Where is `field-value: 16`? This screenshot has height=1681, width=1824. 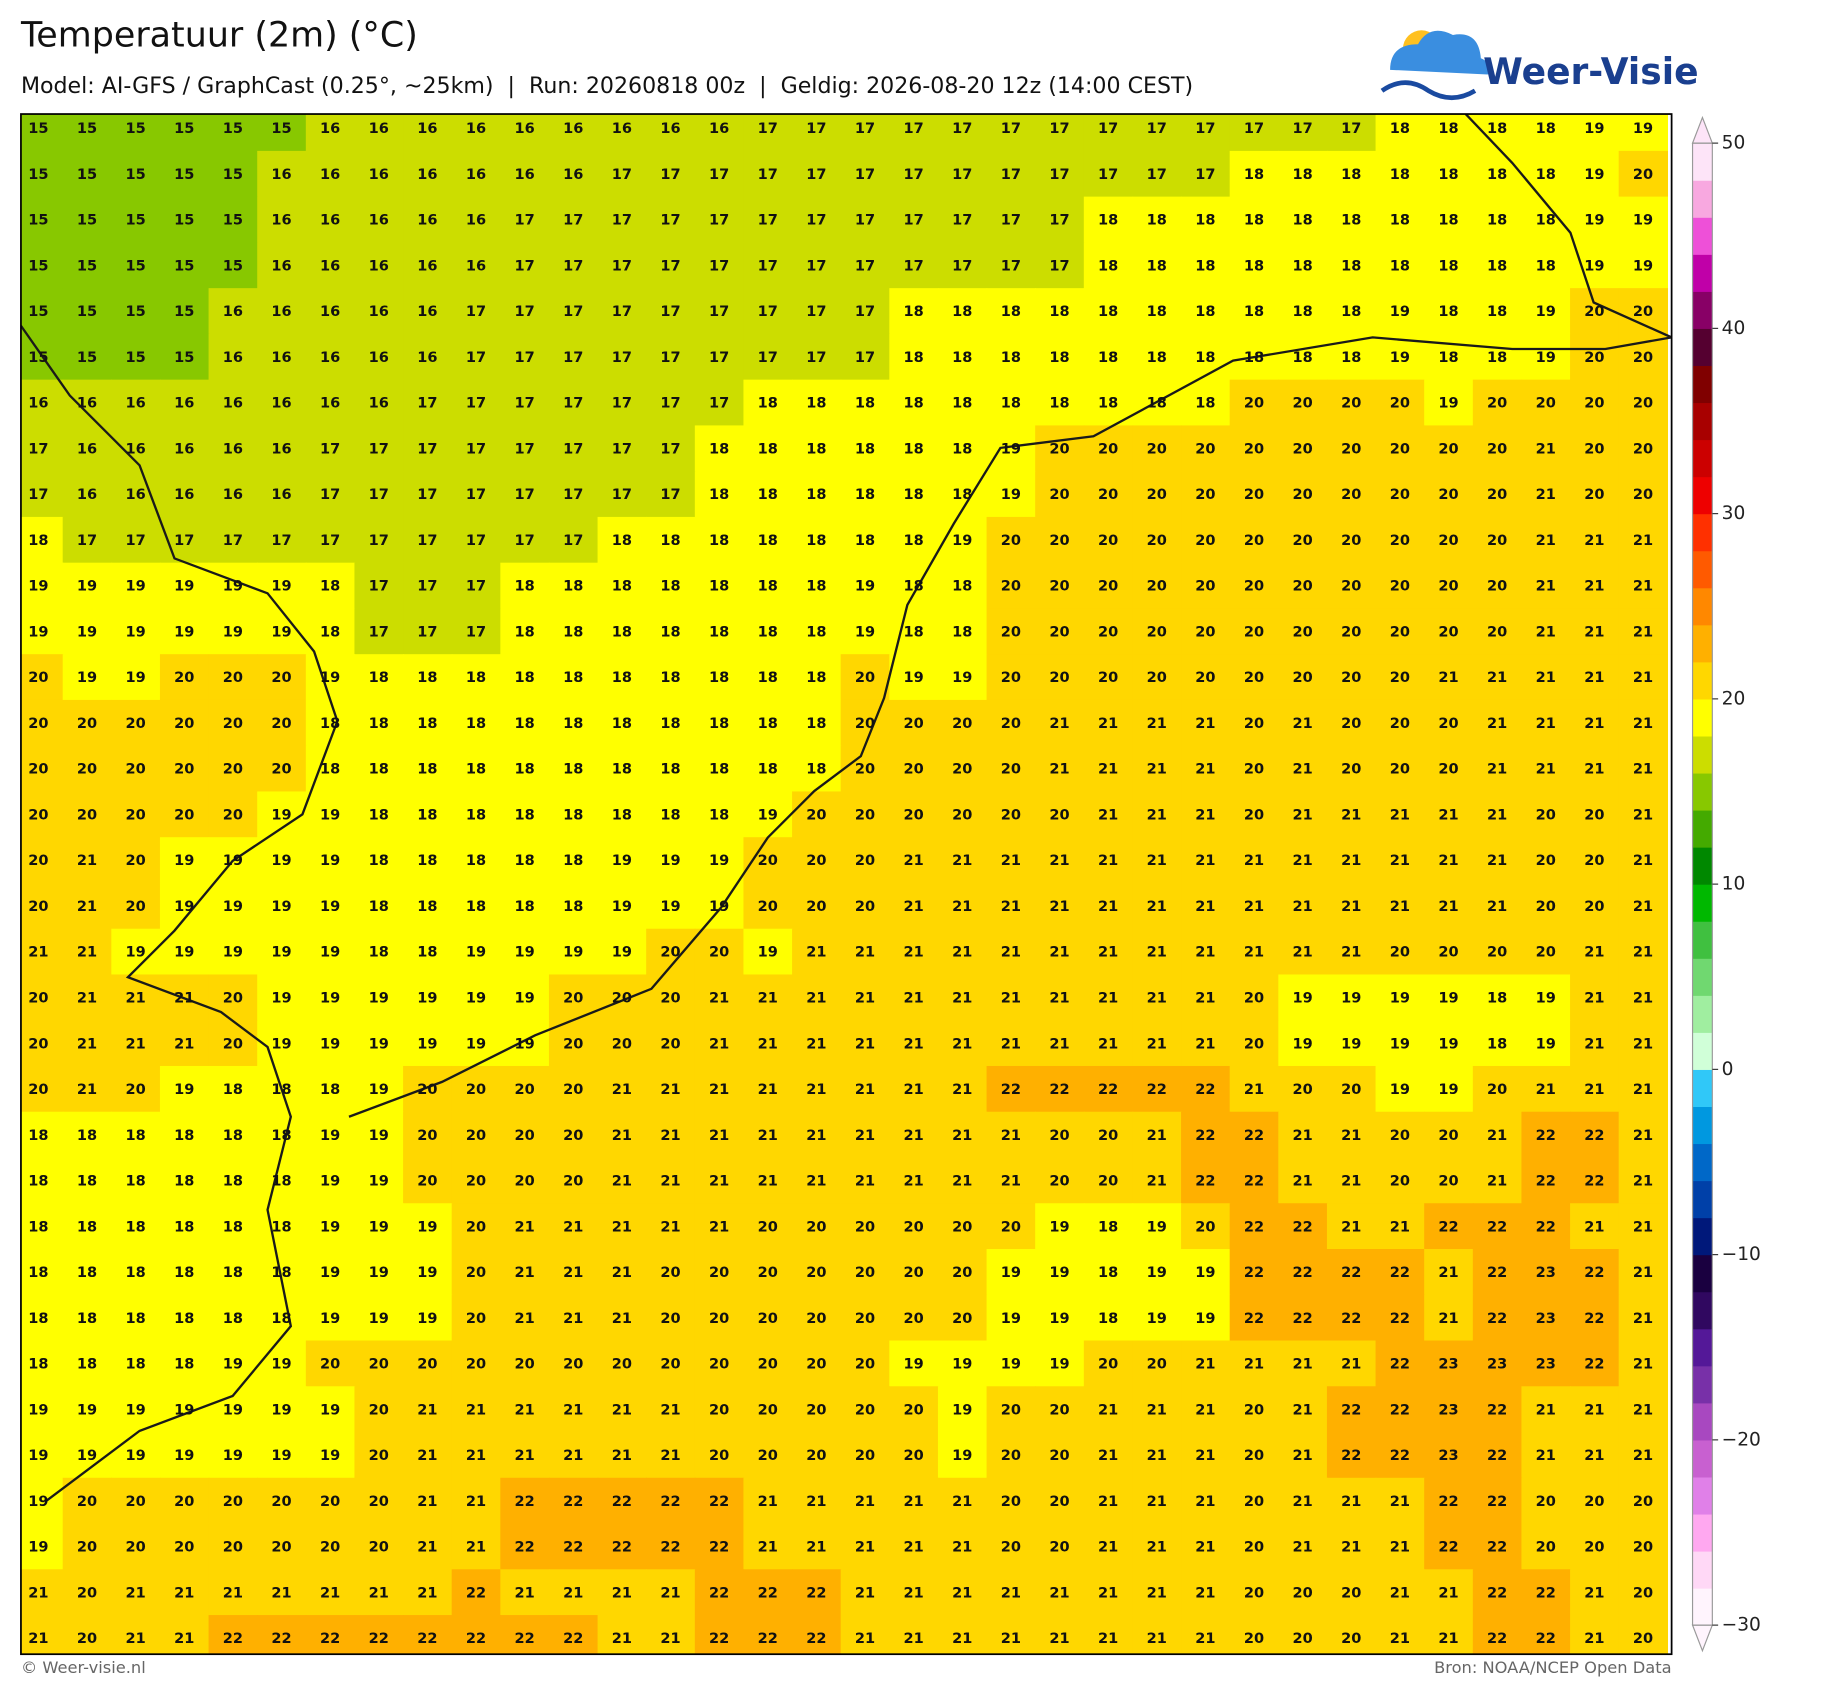
field-value: 16 is located at coordinates (427, 266).